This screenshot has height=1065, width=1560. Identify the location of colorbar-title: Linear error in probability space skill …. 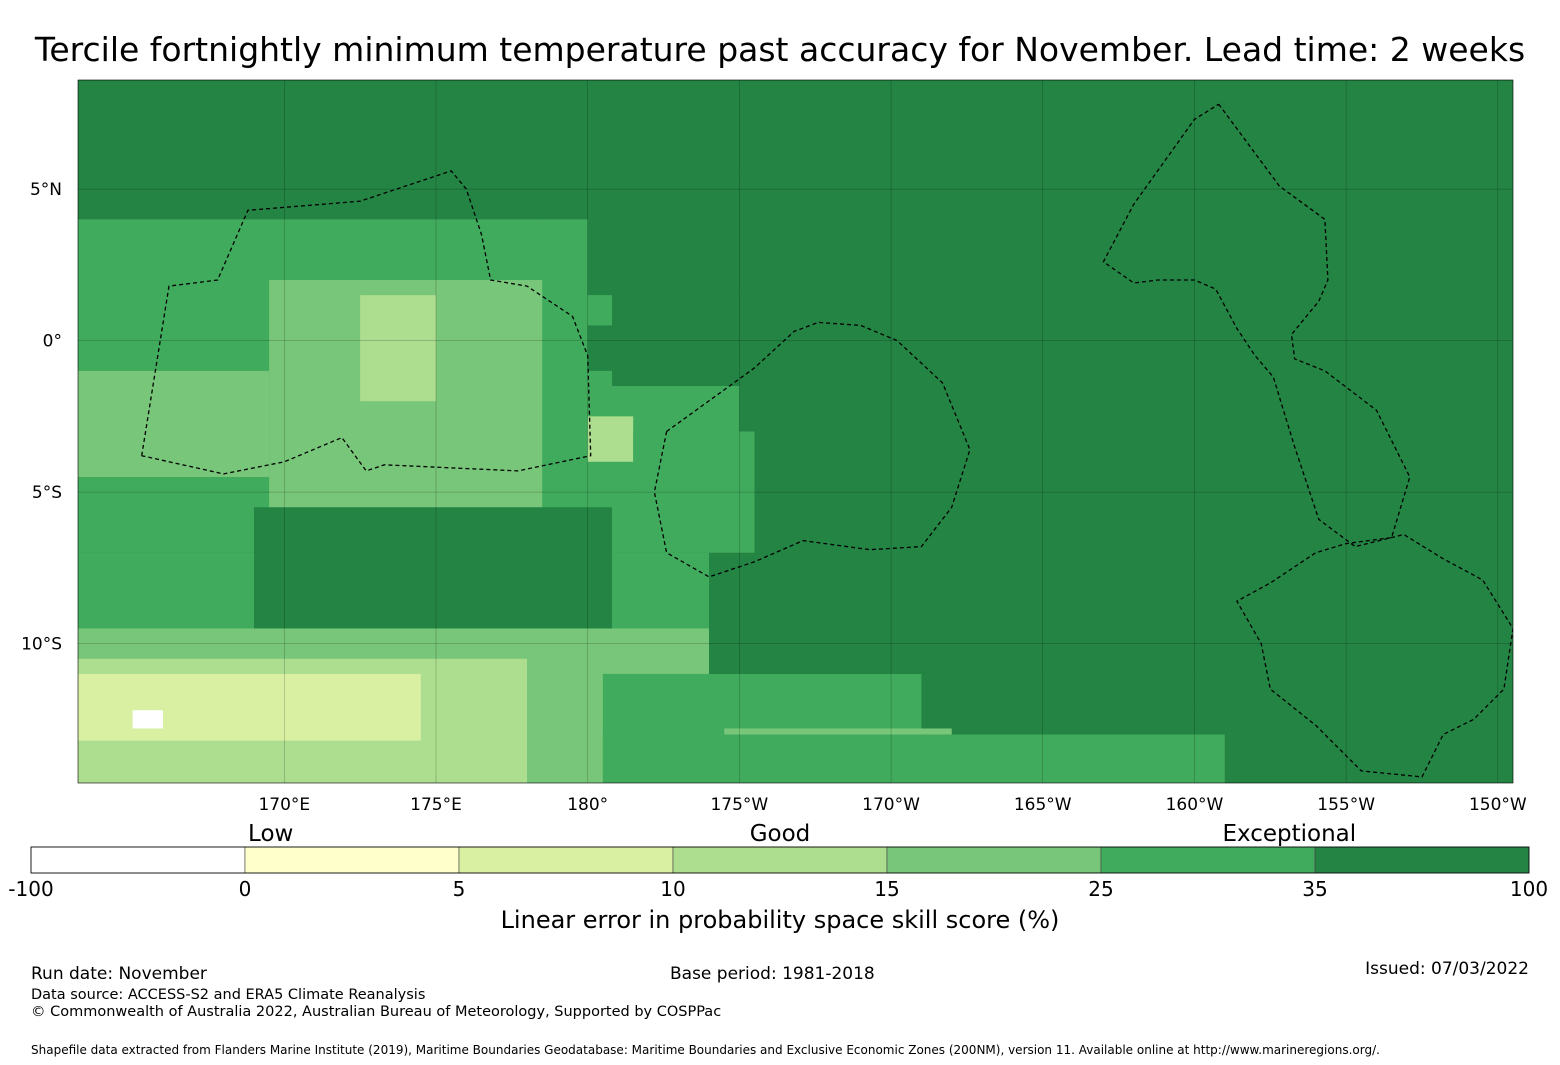
(780, 920).